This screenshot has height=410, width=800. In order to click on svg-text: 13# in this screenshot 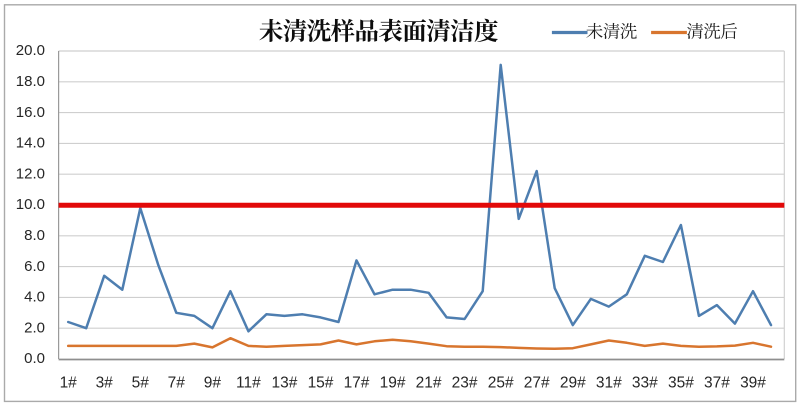, I will do `click(284, 382)`.